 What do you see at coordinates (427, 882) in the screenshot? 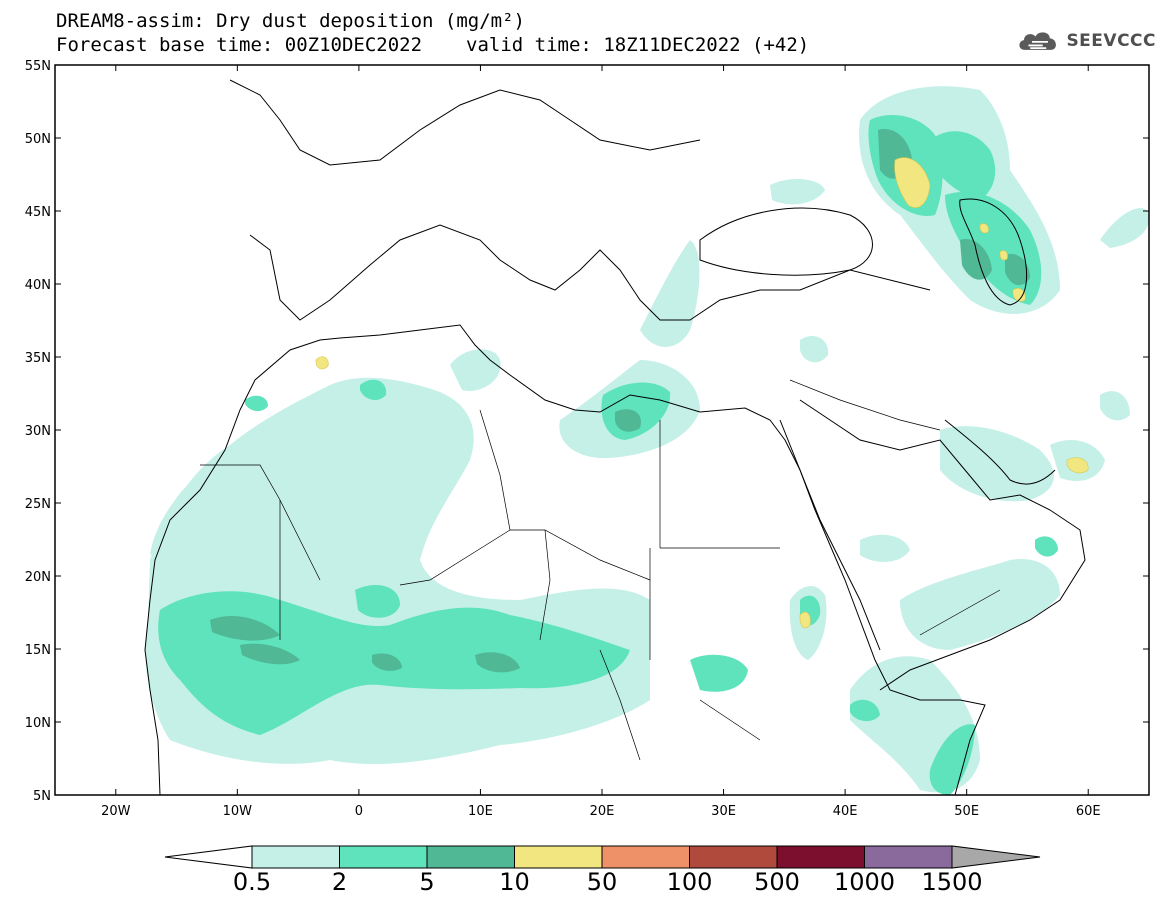
I see `colorbar-level-label: 5` at bounding box center [427, 882].